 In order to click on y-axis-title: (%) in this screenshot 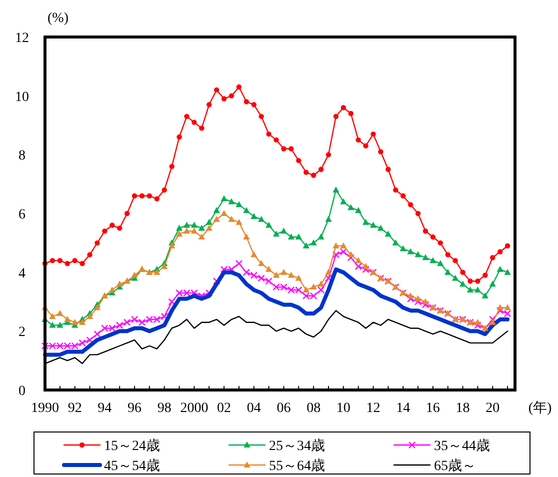, I will do `click(58, 18)`.